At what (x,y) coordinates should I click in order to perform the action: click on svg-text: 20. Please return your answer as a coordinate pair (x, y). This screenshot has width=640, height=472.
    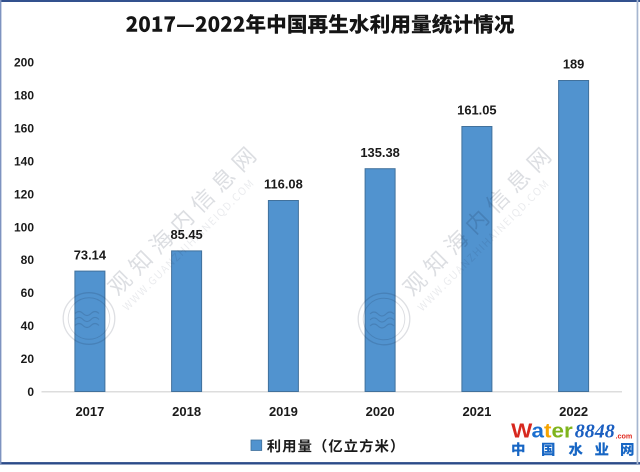
    Looking at the image, I should click on (28, 359).